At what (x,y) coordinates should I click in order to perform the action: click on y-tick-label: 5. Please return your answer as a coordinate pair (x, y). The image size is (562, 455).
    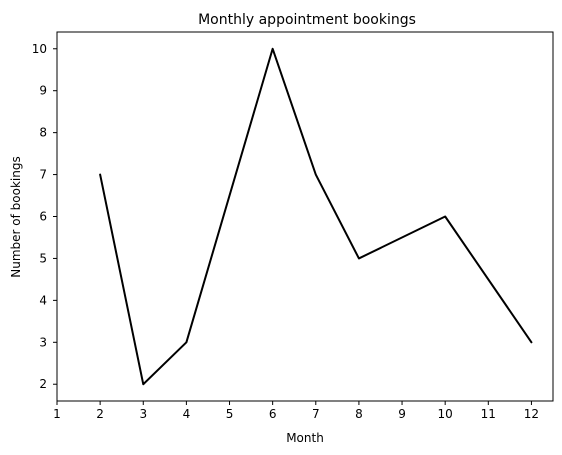
    Looking at the image, I should click on (43, 258).